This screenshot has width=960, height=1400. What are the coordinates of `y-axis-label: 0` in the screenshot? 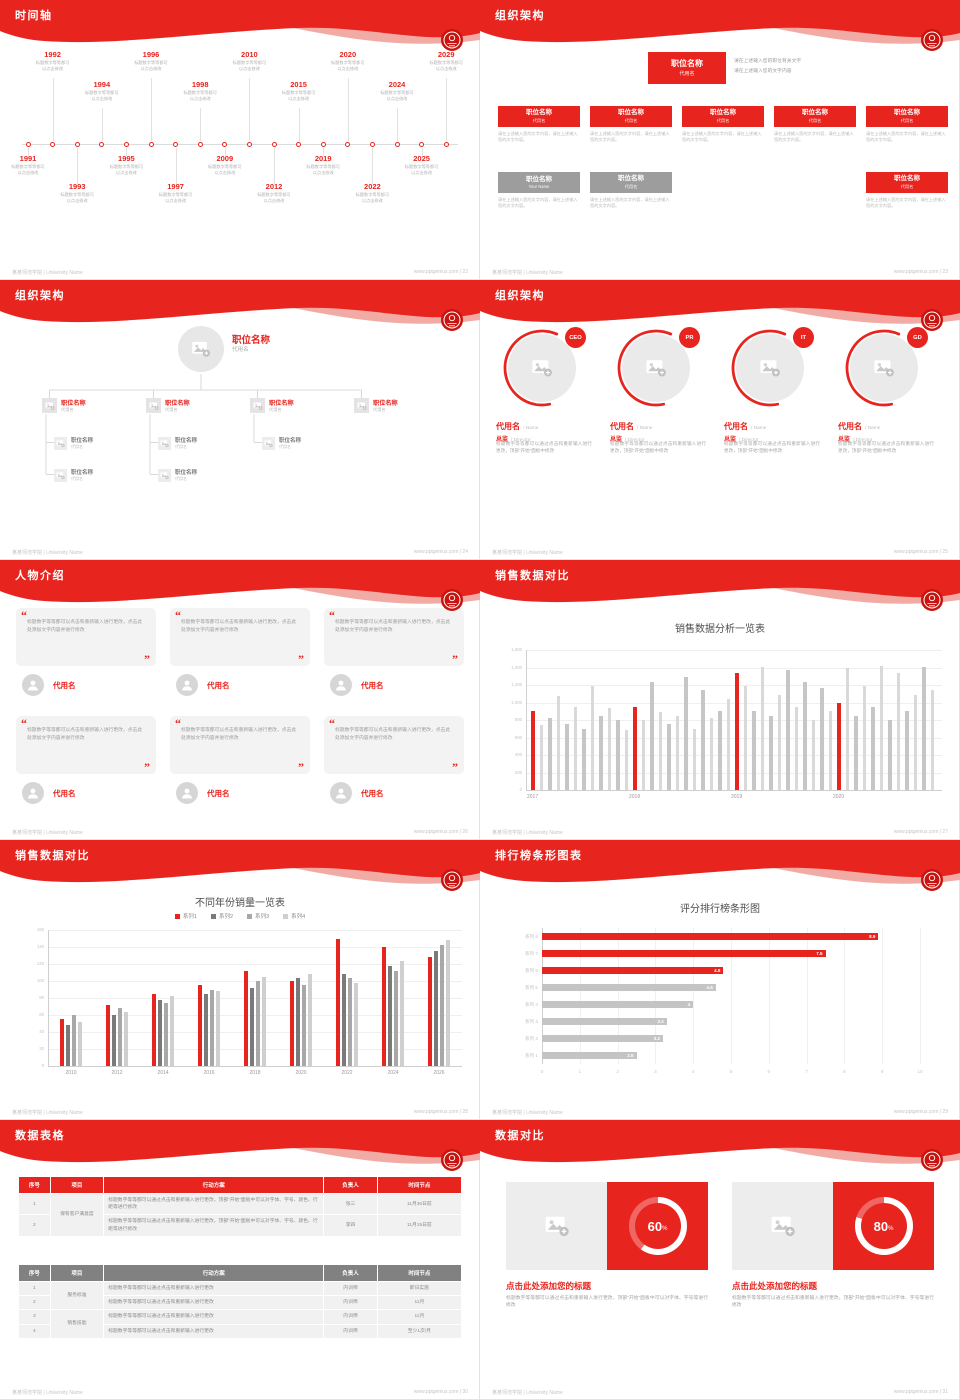 It's located at (520, 790).